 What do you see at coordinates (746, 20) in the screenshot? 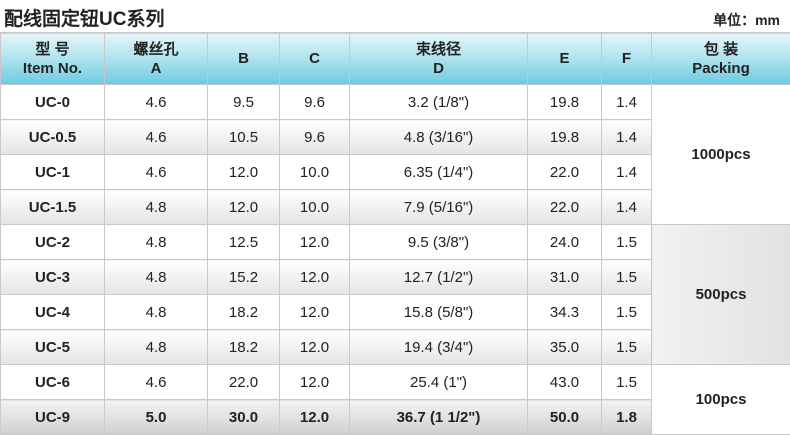
I see `unit: 单位：mm` at bounding box center [746, 20].